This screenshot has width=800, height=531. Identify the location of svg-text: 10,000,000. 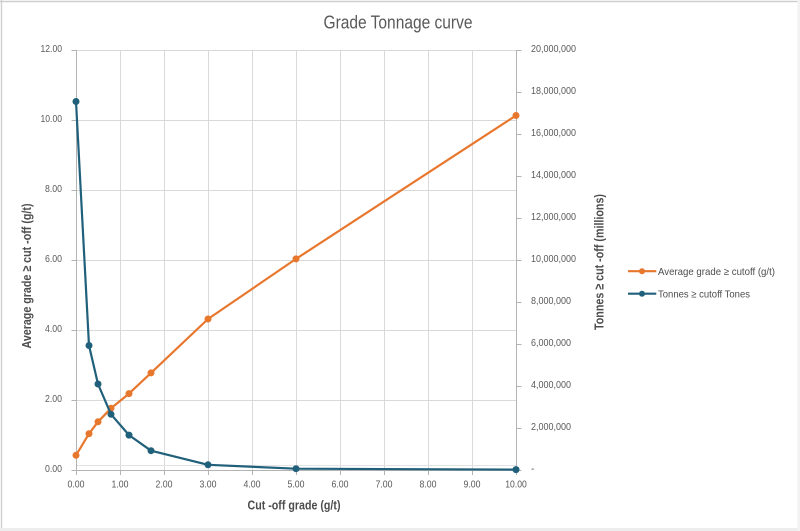
(553, 259).